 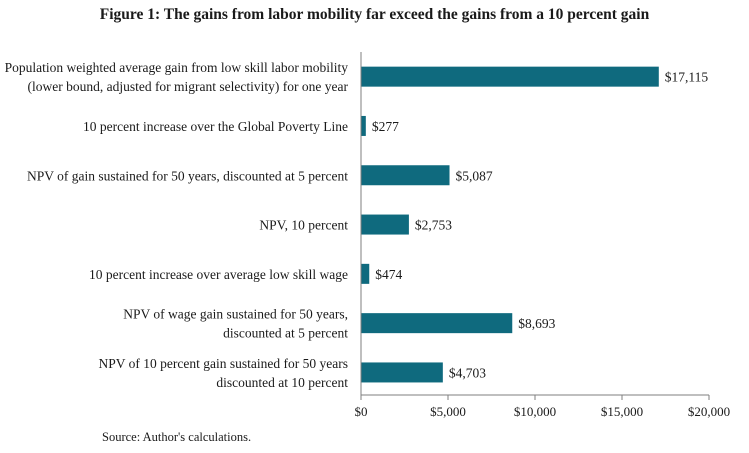 What do you see at coordinates (687, 77) in the screenshot?
I see `value-label-0: $17,115` at bounding box center [687, 77].